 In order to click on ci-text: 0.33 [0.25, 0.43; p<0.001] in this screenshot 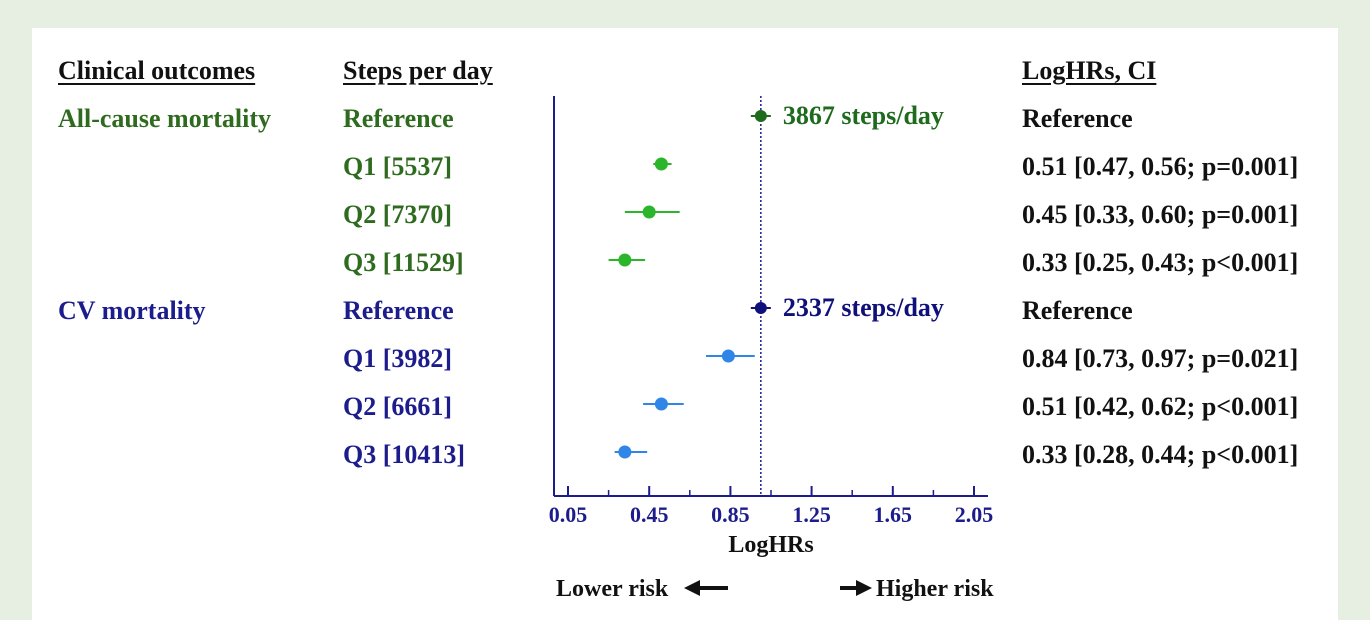, I will do `click(1160, 262)`.